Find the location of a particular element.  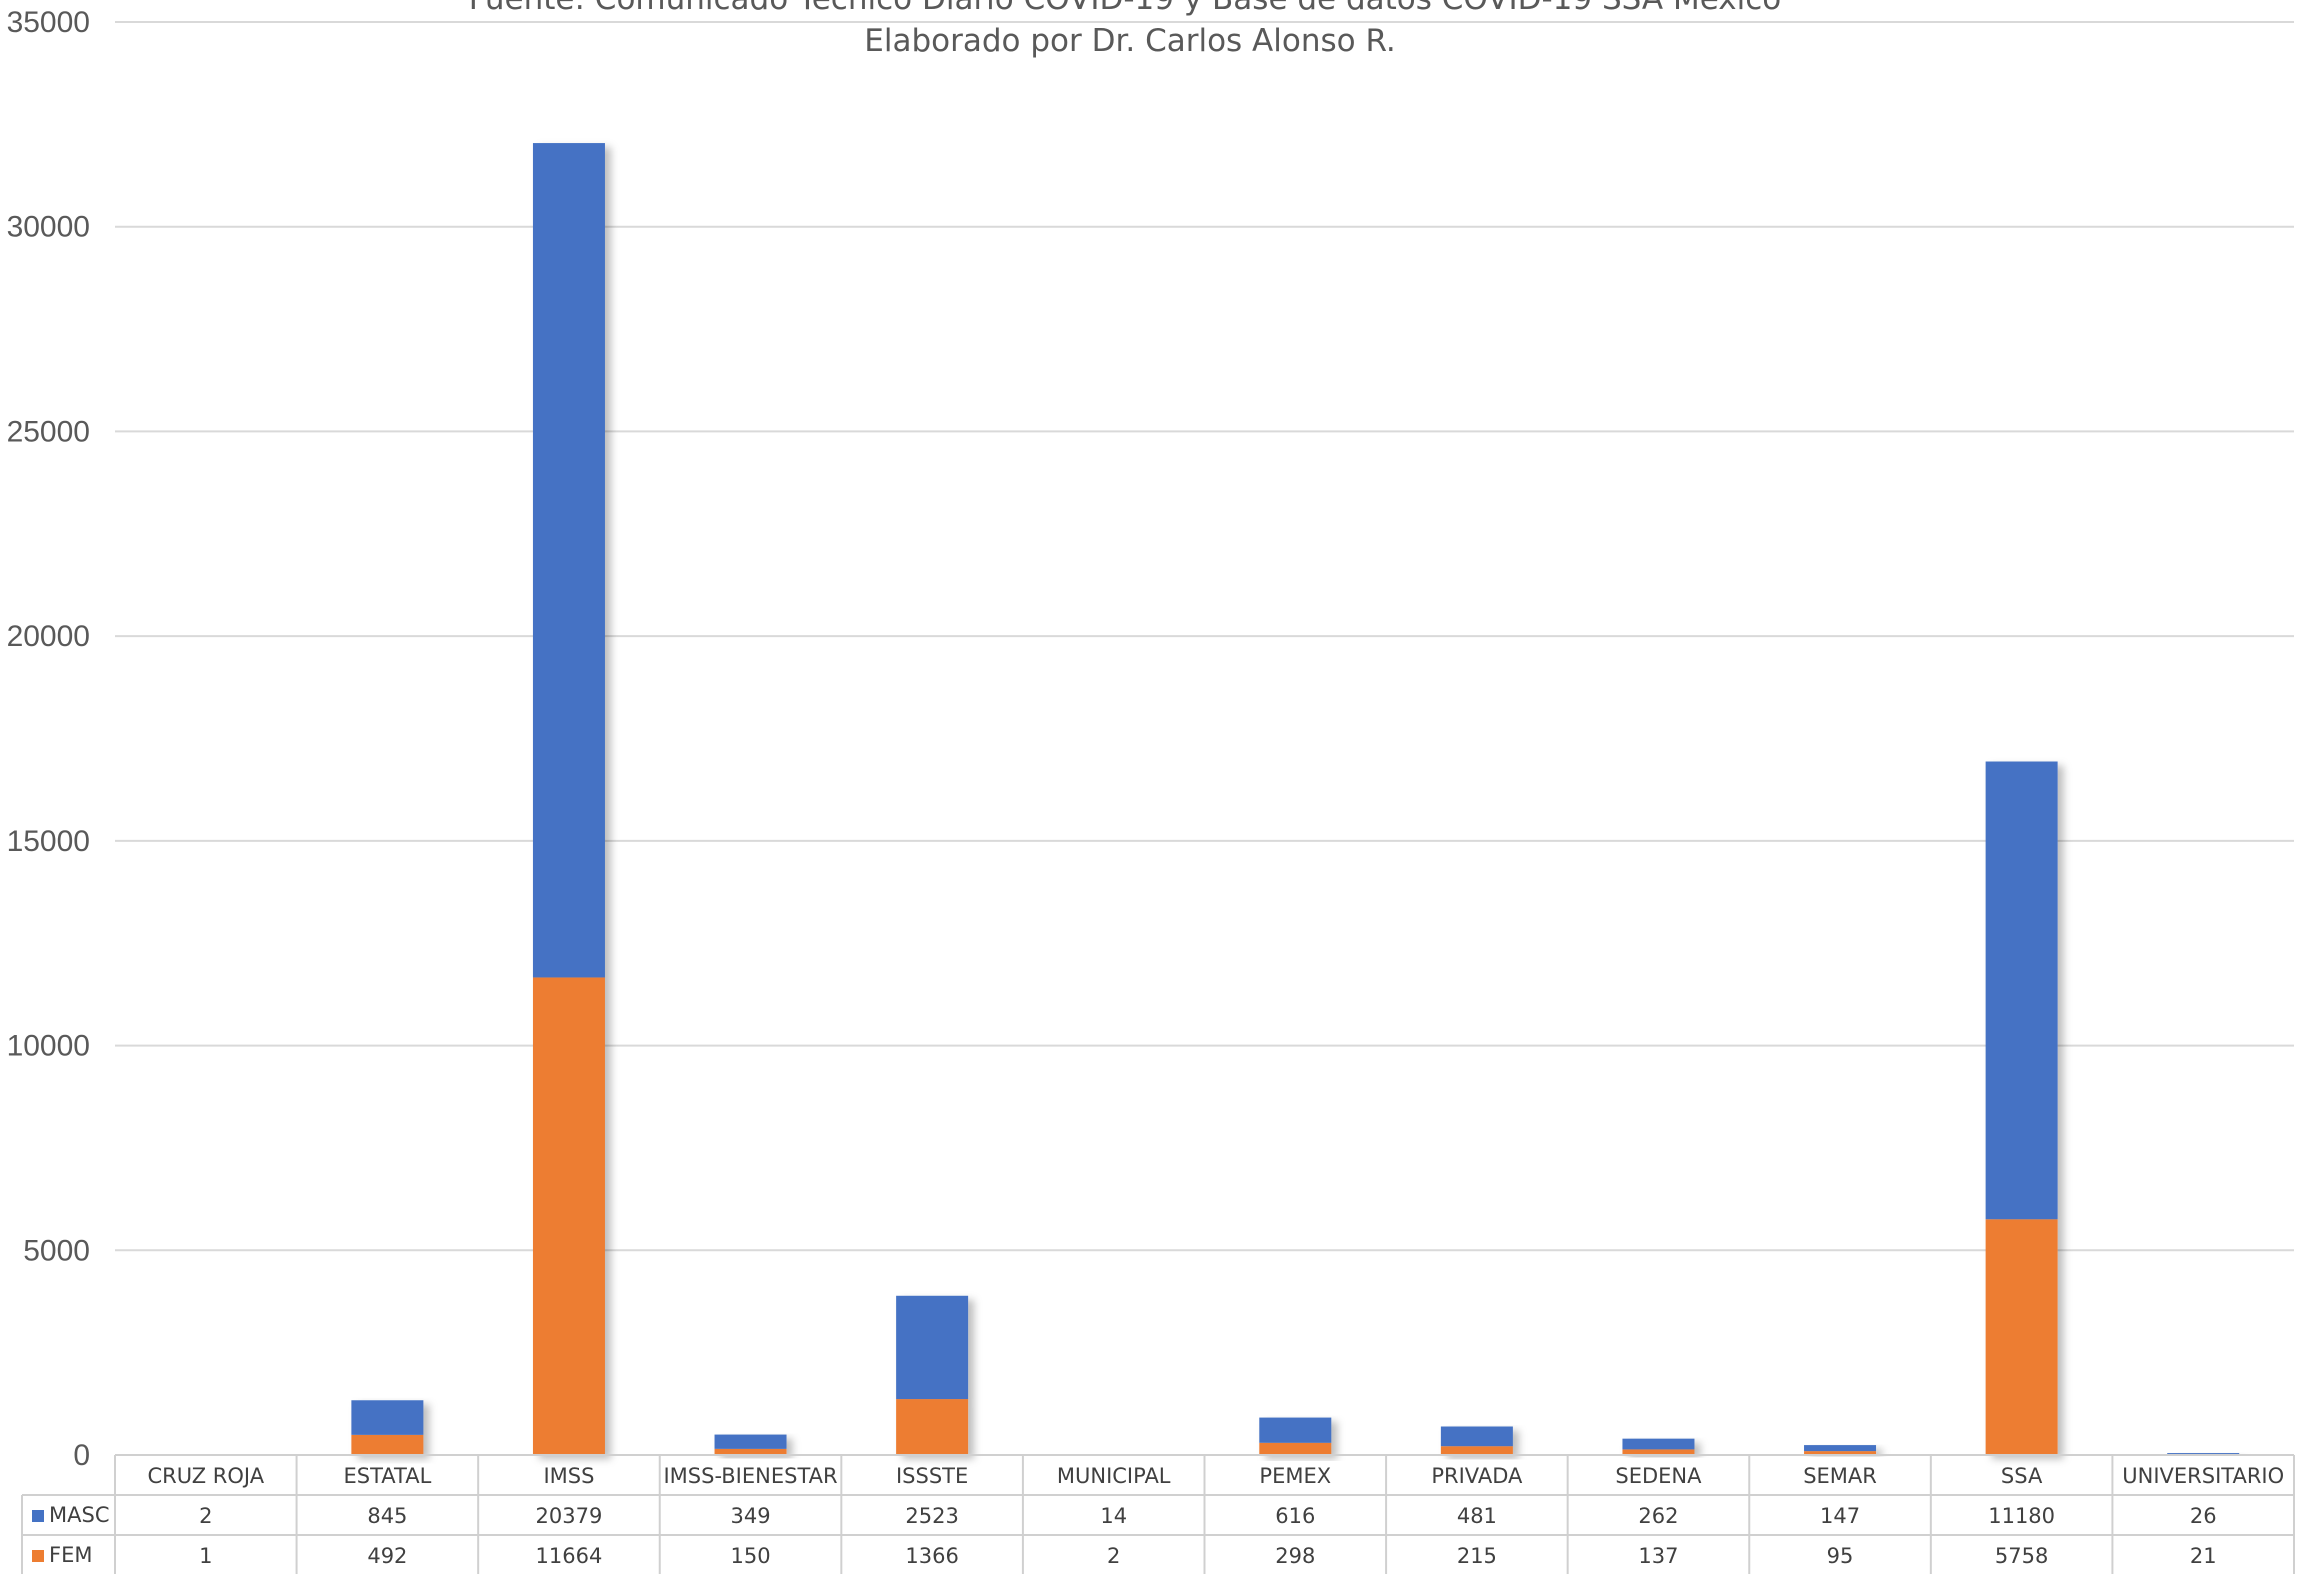

category-label: ISSSTE is located at coordinates (932, 1476).